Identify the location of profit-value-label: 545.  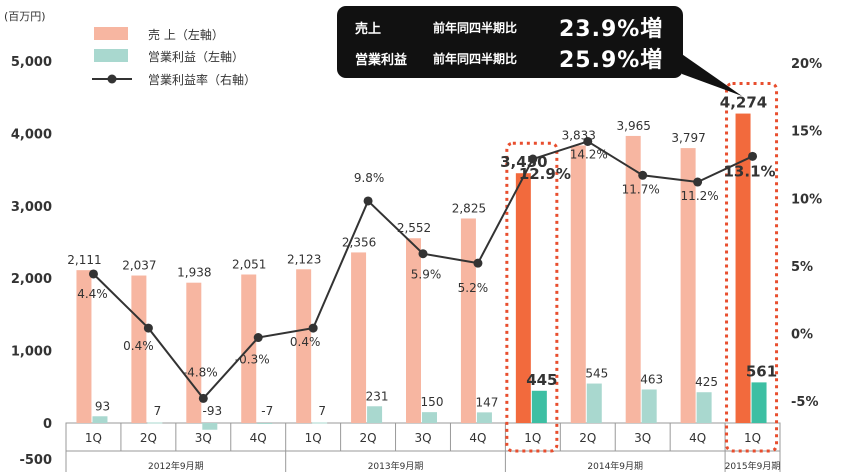
(596, 374).